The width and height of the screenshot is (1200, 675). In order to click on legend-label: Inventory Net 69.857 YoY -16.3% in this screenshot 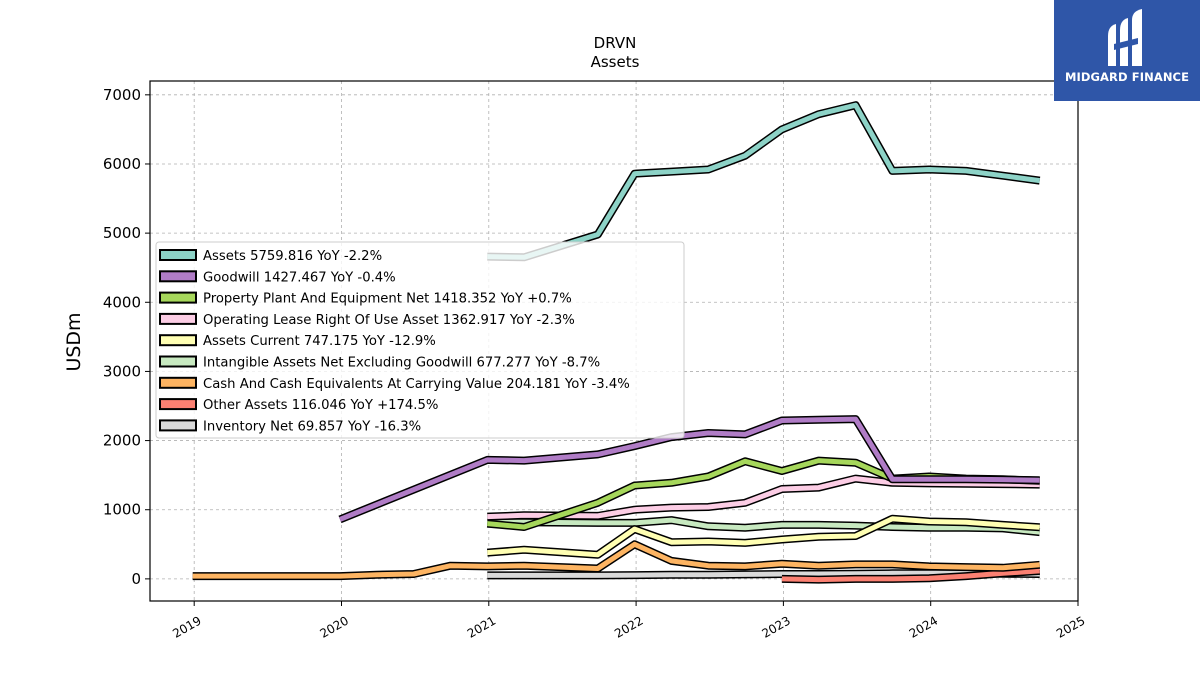, I will do `click(312, 426)`.